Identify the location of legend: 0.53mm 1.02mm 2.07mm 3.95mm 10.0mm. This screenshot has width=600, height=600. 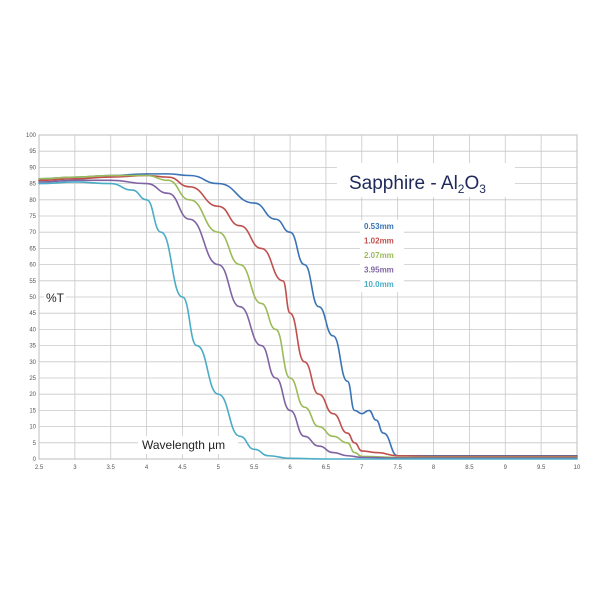
(379, 255).